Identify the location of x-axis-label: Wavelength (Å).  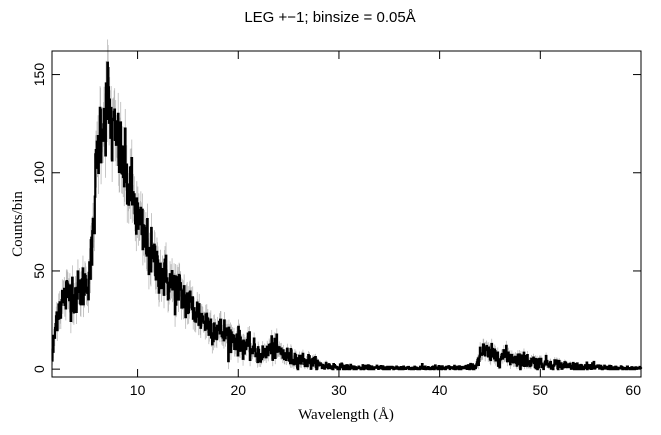
(346, 415).